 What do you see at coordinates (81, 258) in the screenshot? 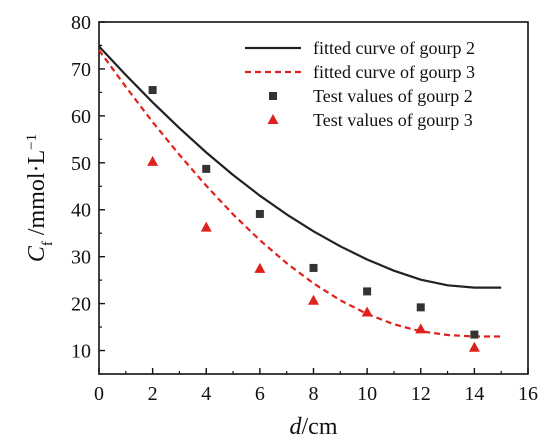
I see `y-tick-label: 30` at bounding box center [81, 258].